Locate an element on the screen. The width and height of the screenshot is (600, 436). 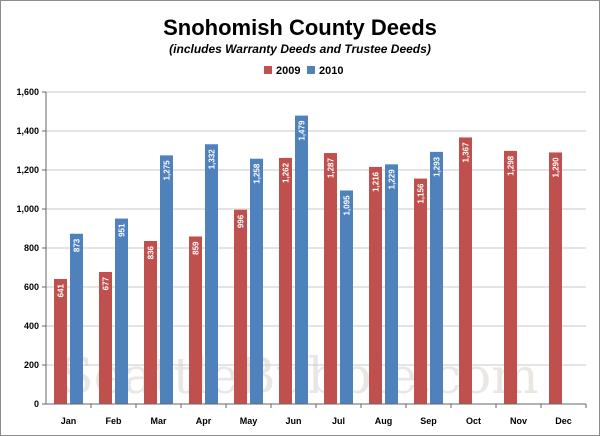
bar-2009-jul is located at coordinates (330, 278).